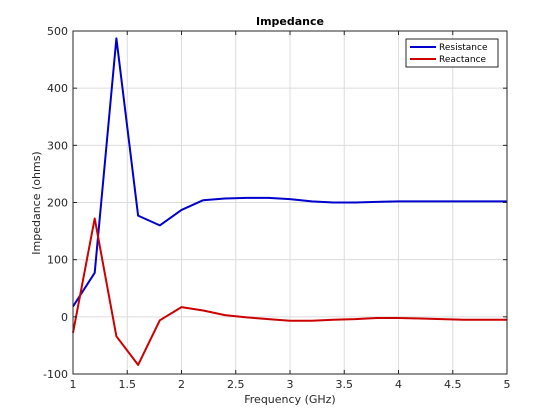 This screenshot has height=420, width=560. What do you see at coordinates (181, 384) in the screenshot?
I see `x-tick-label: 2` at bounding box center [181, 384].